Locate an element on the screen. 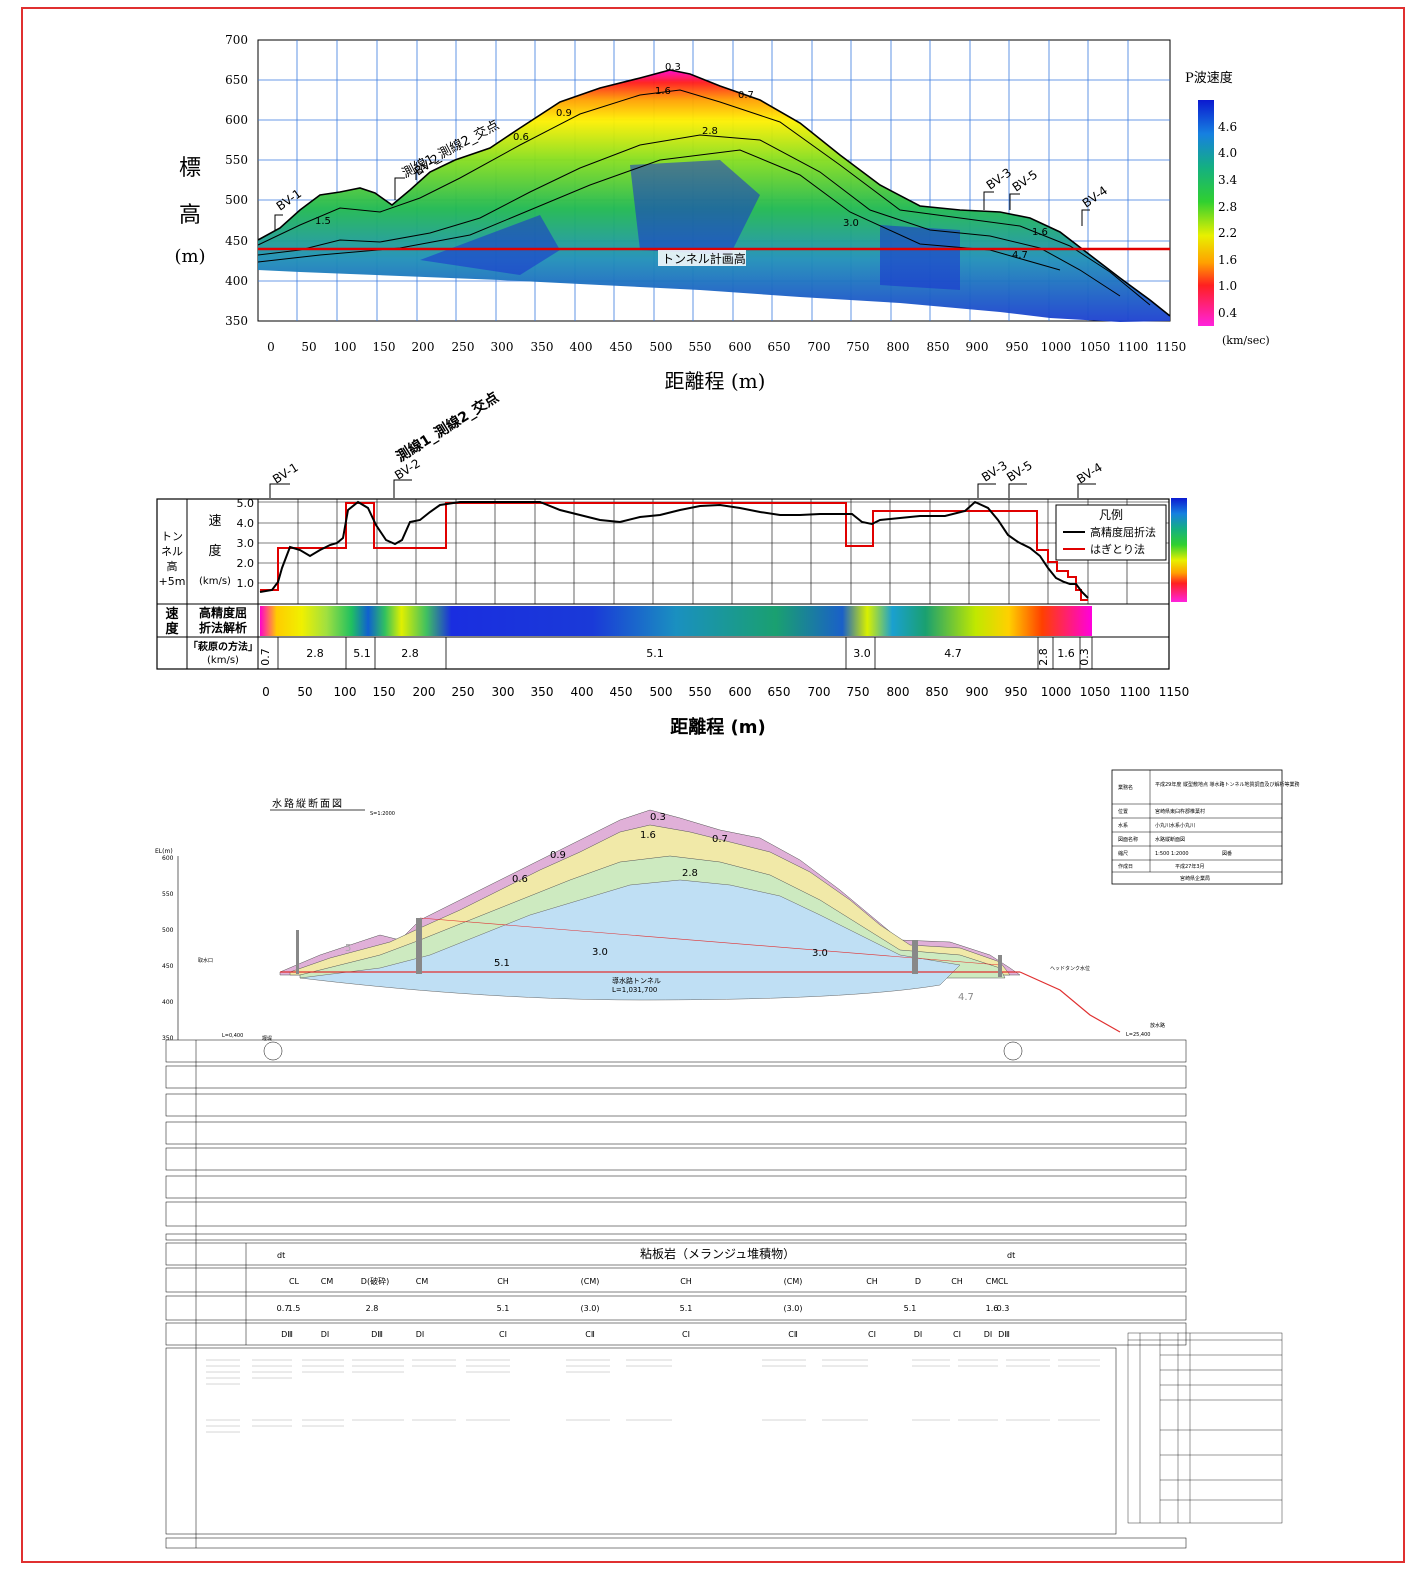 The image size is (1424, 1569). svg-text: 950 is located at coordinates (1017, 347).